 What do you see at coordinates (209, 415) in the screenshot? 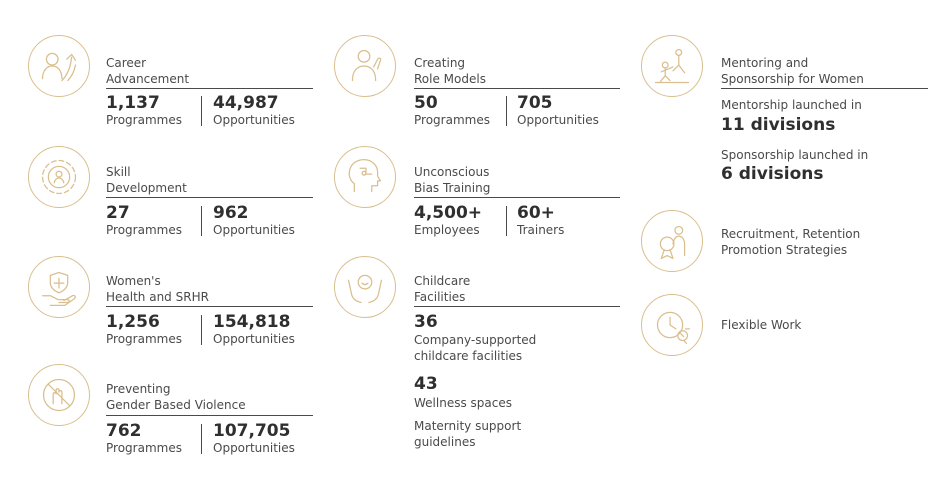
I see `gbv-rule` at bounding box center [209, 415].